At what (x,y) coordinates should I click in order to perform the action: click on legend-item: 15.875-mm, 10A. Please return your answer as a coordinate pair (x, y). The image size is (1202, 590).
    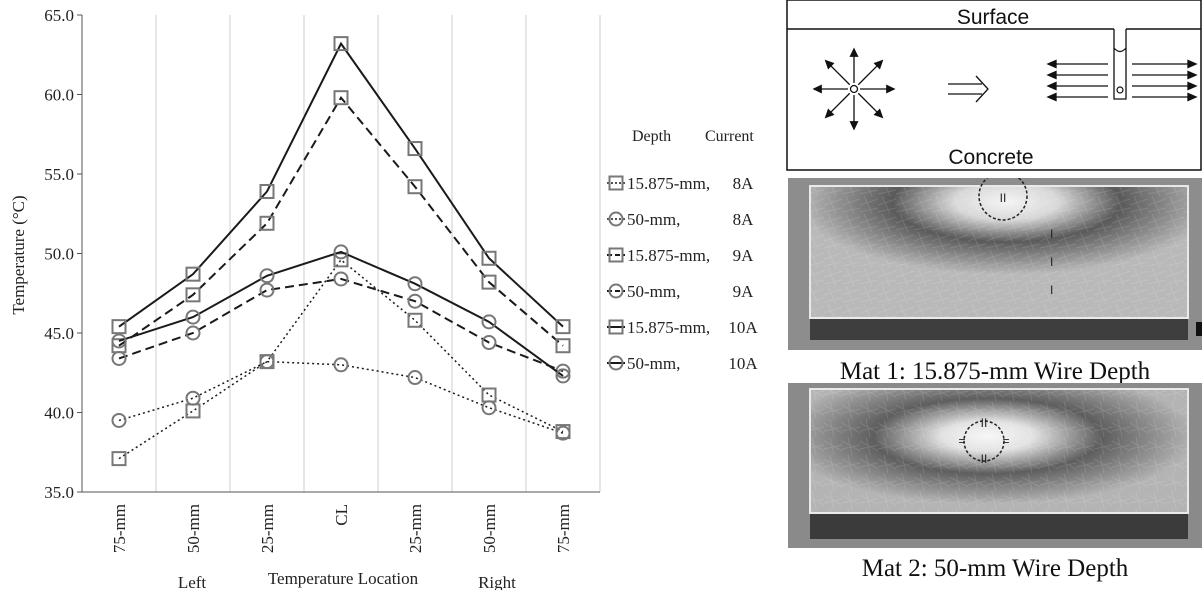
    Looking at the image, I should click on (682, 327).